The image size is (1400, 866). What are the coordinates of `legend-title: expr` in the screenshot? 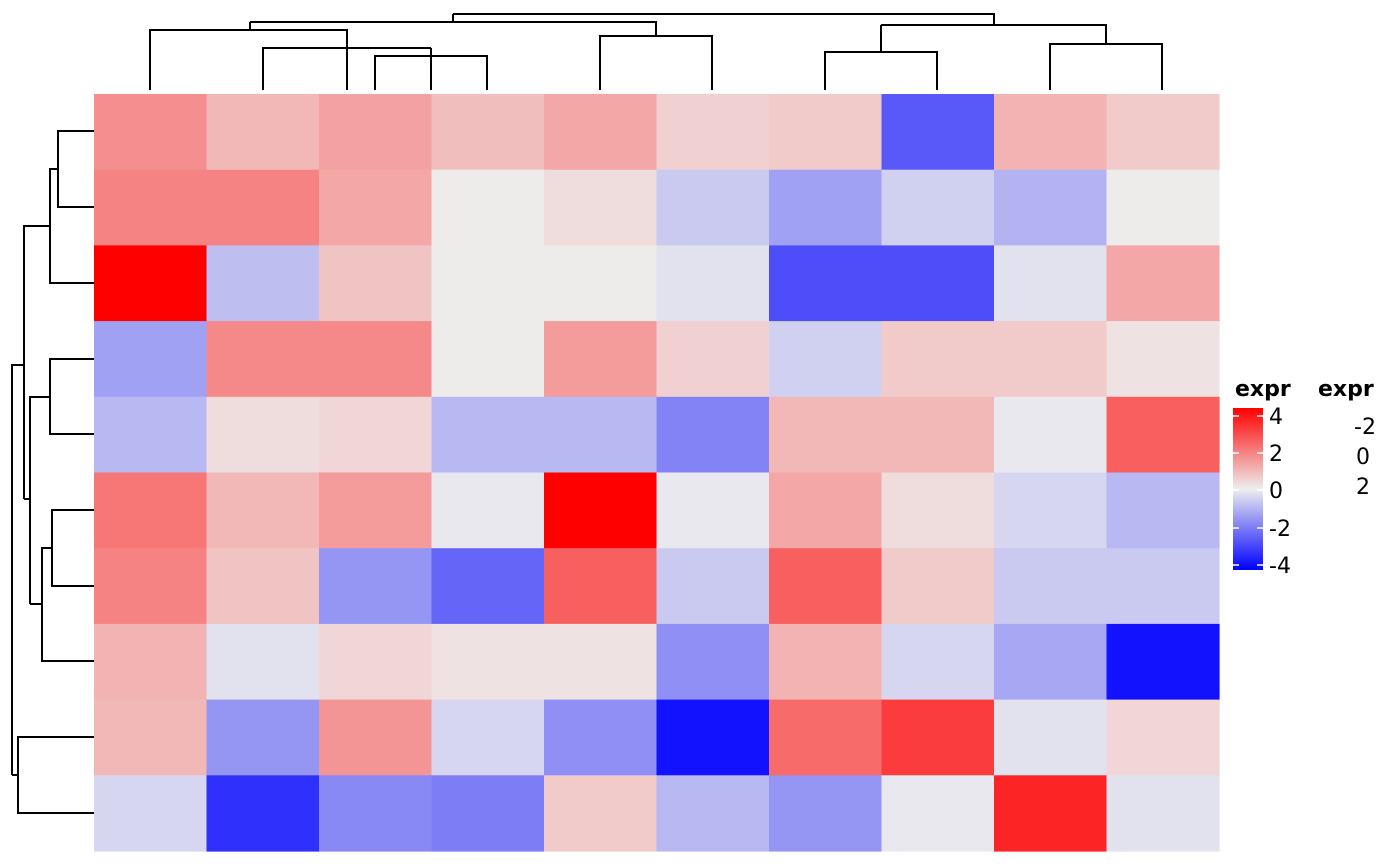 It's located at (1263, 389).